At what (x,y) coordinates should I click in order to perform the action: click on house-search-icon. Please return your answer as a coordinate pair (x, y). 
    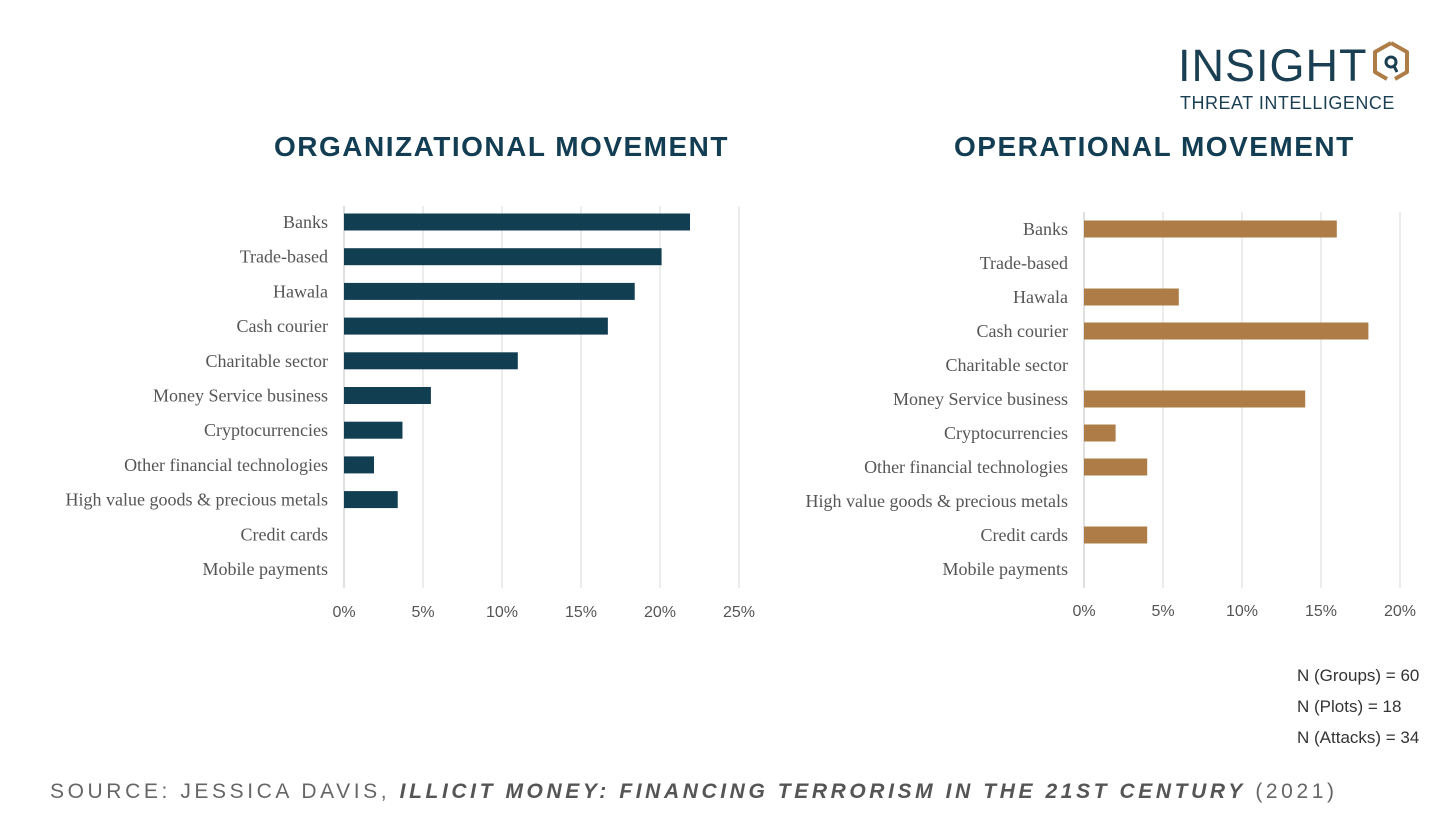
    Looking at the image, I should click on (1391, 61).